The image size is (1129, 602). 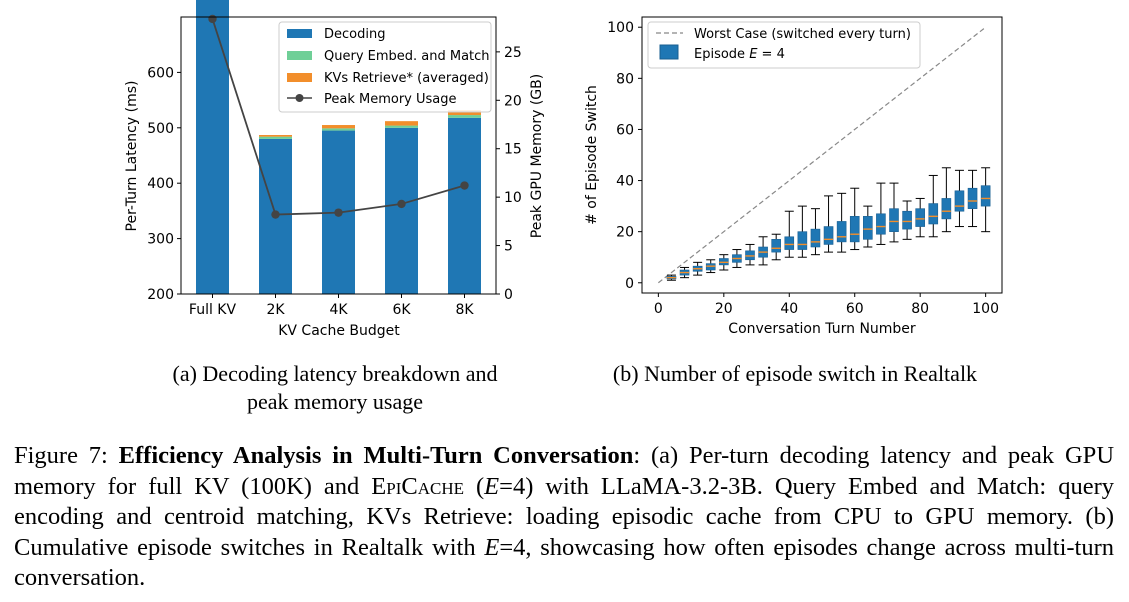 I want to click on bar-kvs-retrieve-6k, so click(x=401, y=123).